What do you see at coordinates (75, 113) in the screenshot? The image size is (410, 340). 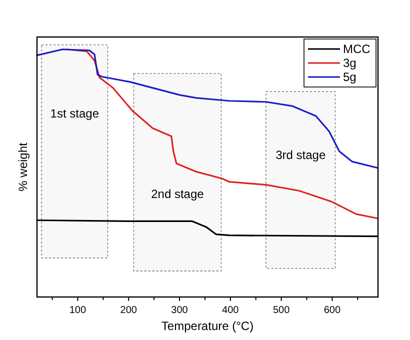 I see `band-label: 1st stage` at bounding box center [75, 113].